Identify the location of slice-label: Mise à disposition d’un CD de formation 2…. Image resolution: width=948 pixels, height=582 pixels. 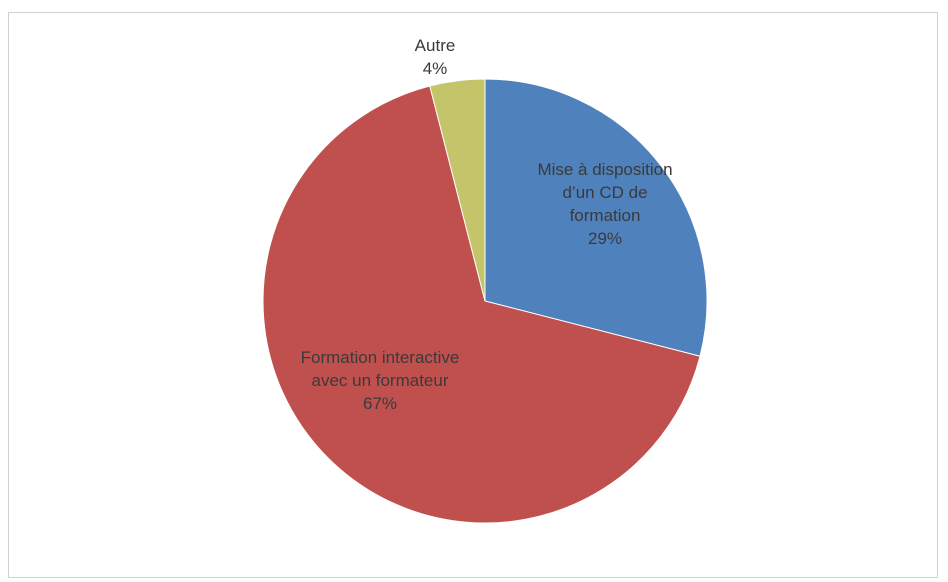
(605, 204).